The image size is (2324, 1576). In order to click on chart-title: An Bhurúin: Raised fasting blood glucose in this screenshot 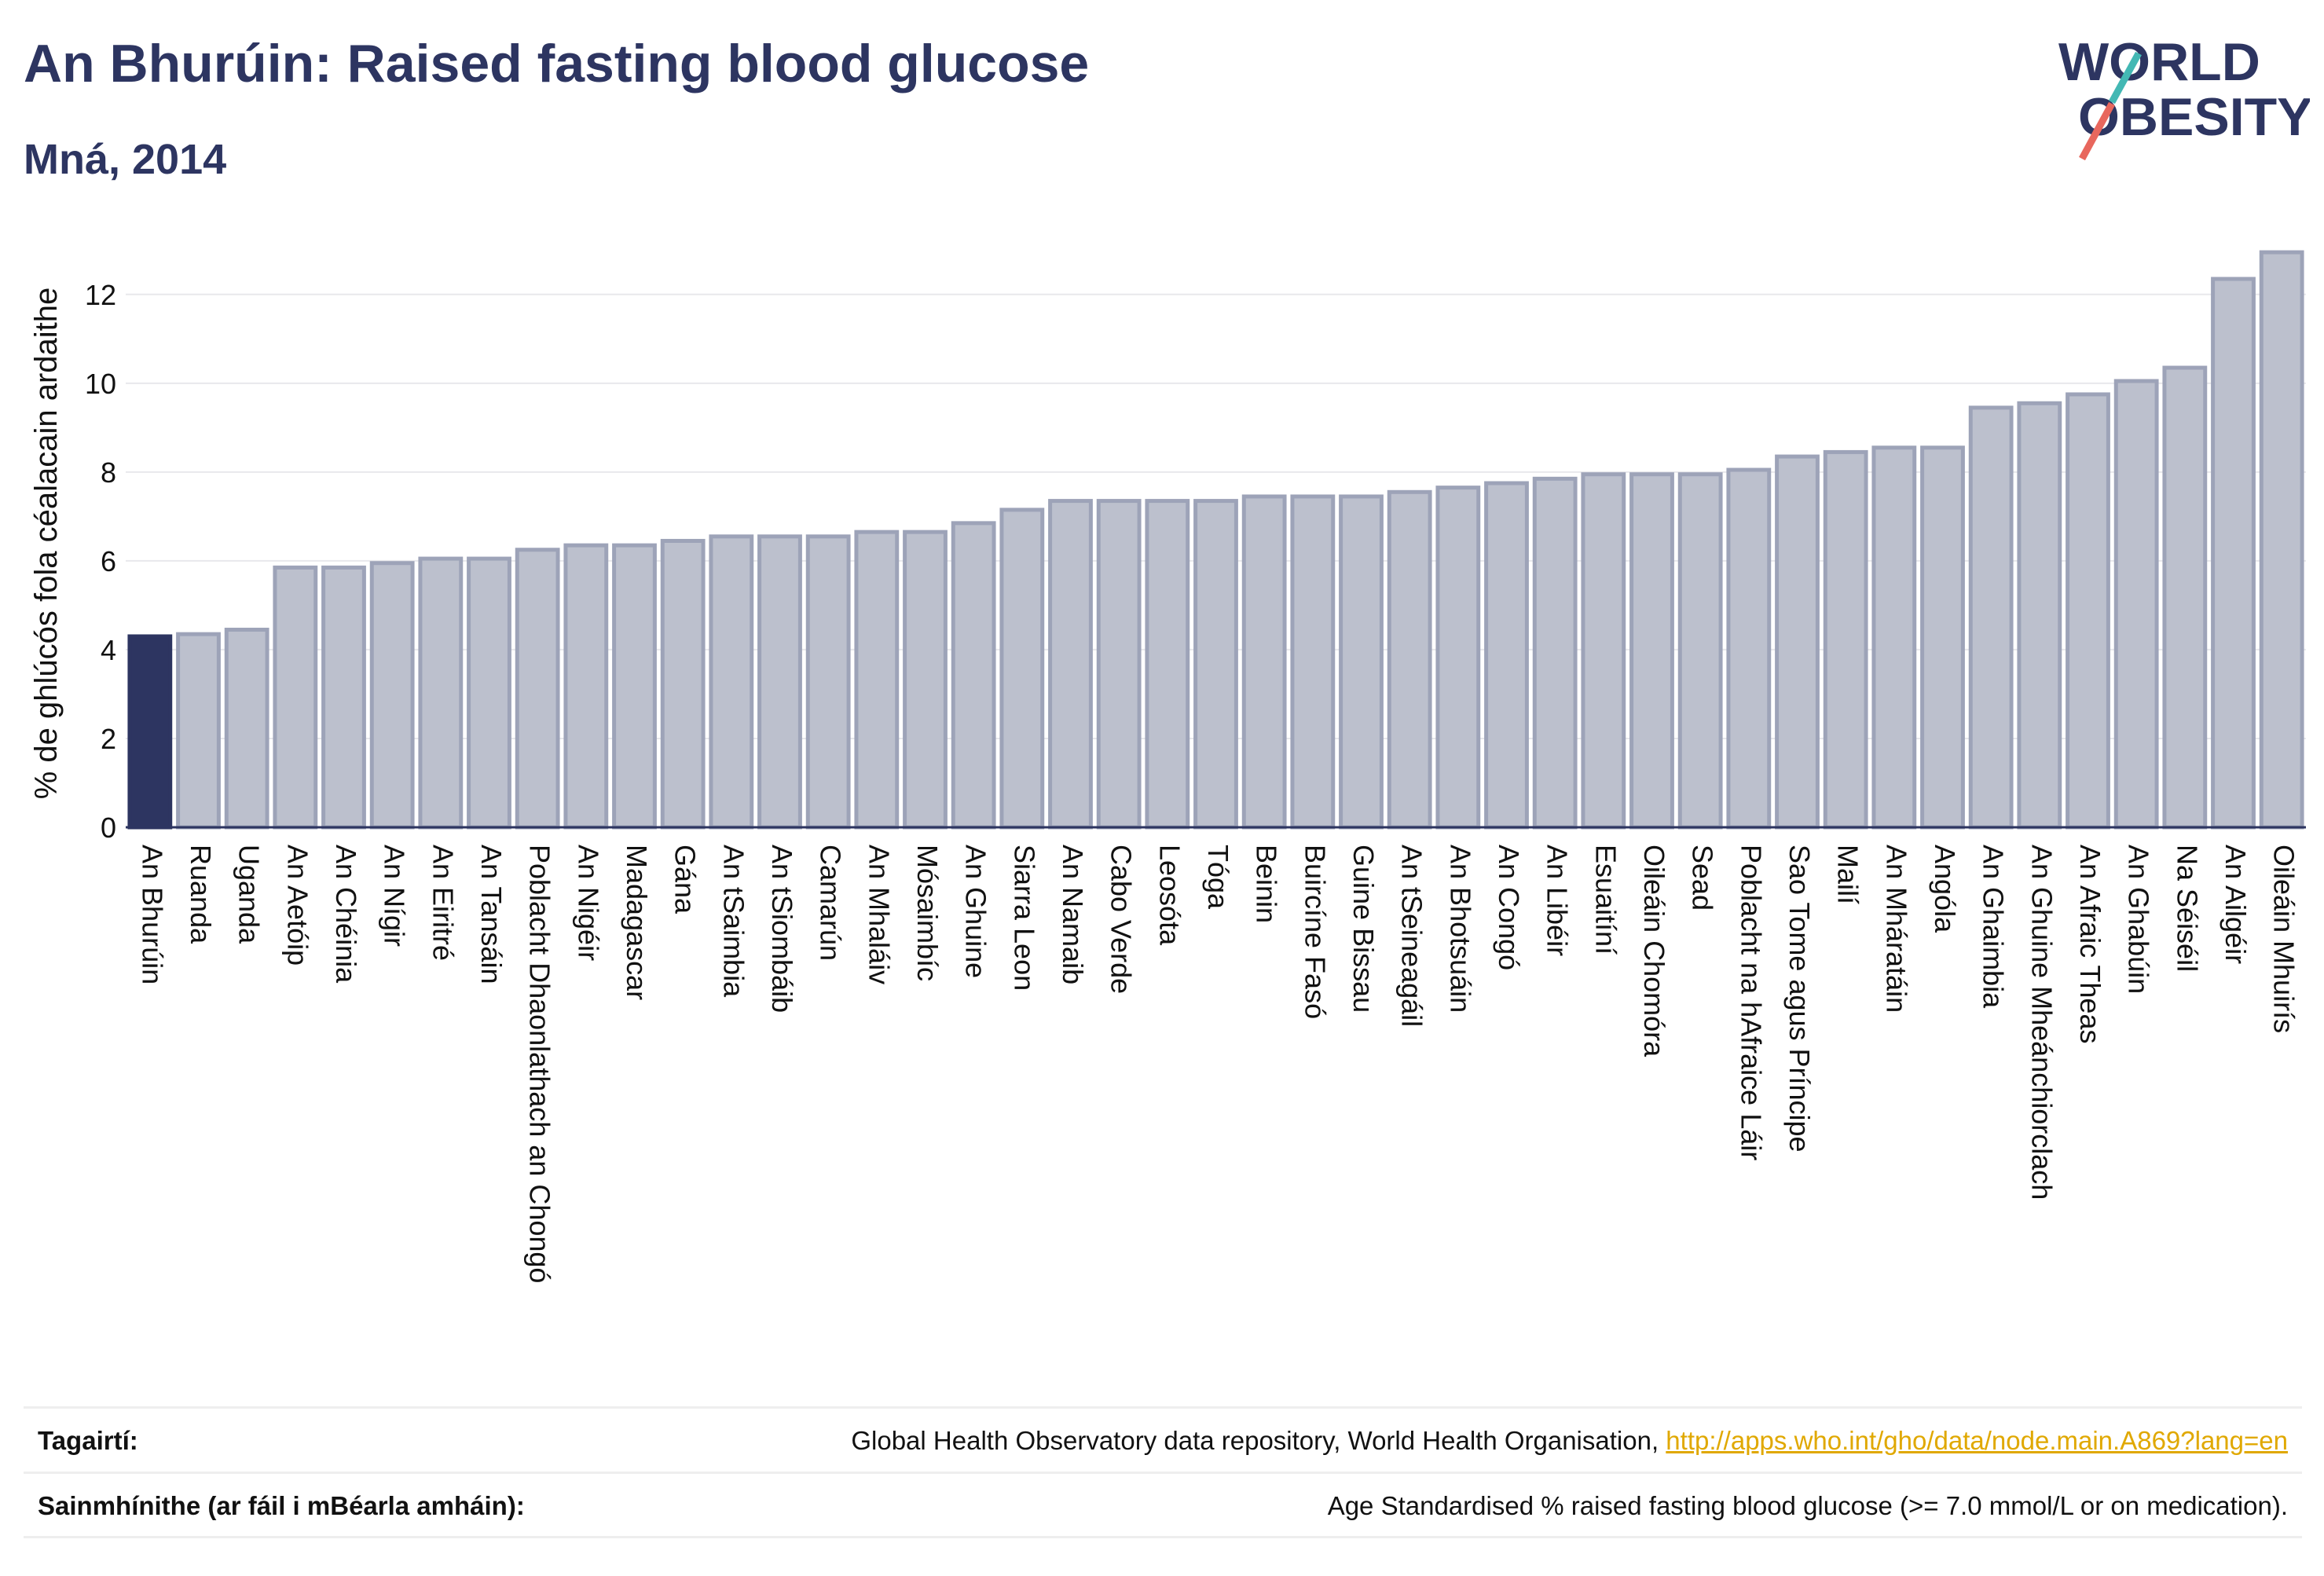, I will do `click(557, 63)`.